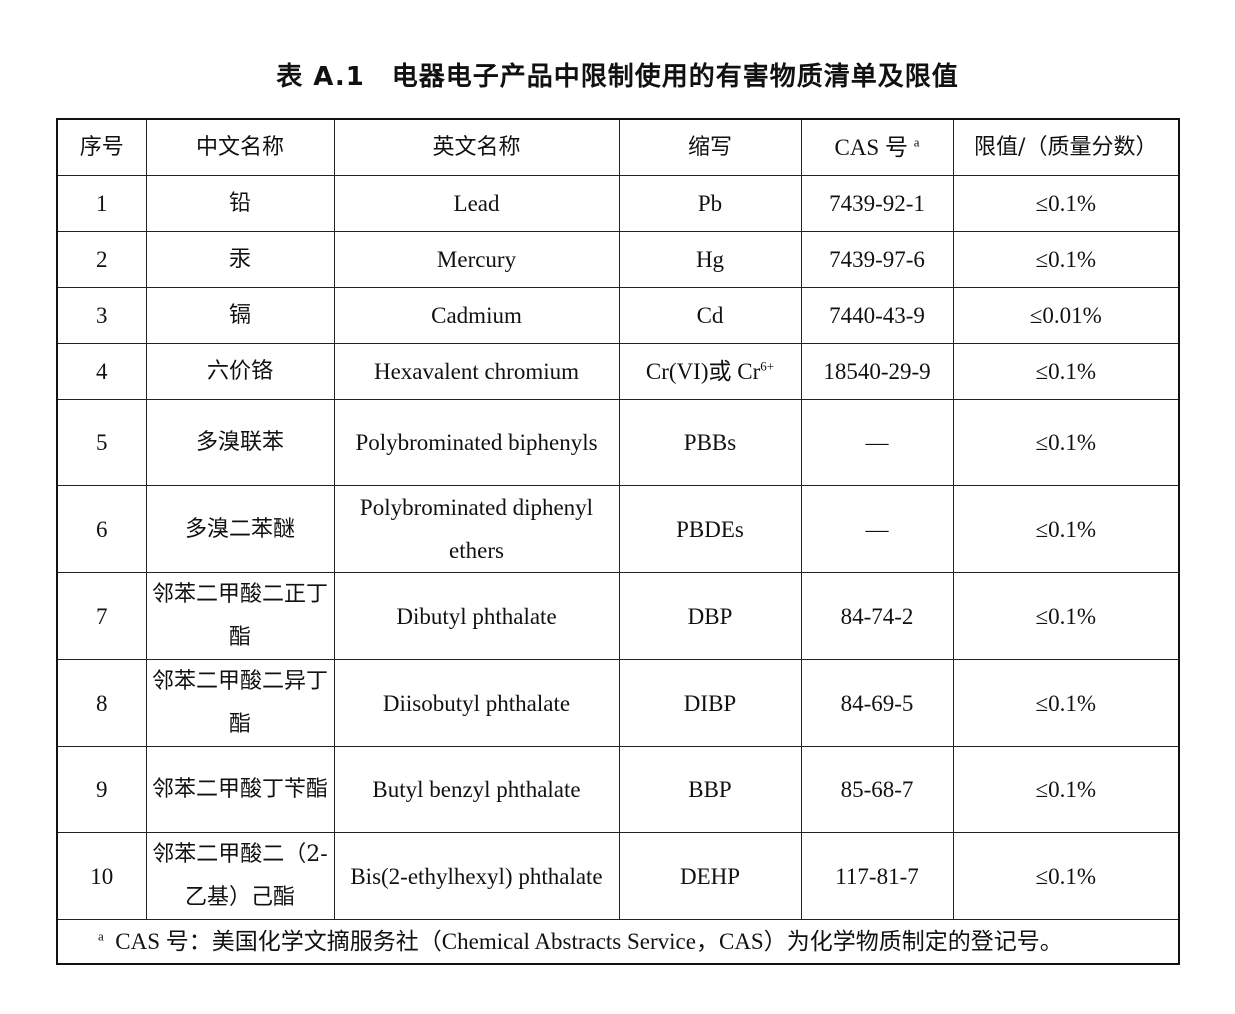  Describe the element at coordinates (101, 529) in the screenshot. I see `cell-no: 6` at that location.